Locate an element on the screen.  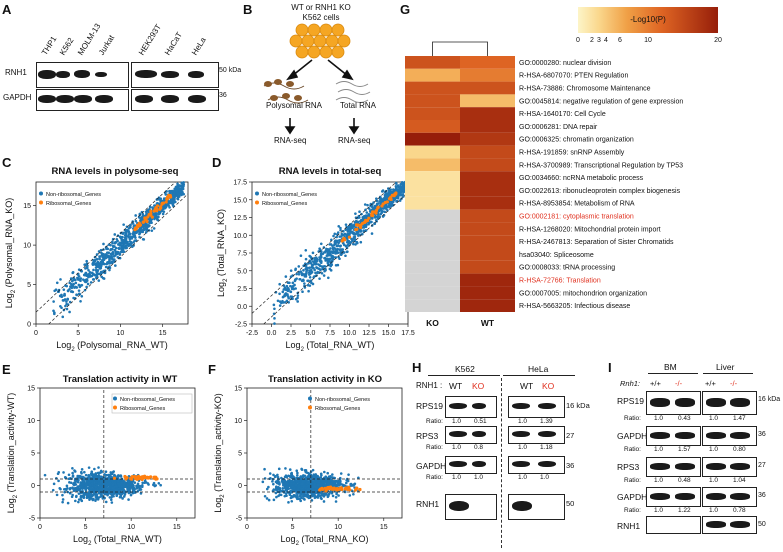
rnh1-band is located at coordinates (101, 74).